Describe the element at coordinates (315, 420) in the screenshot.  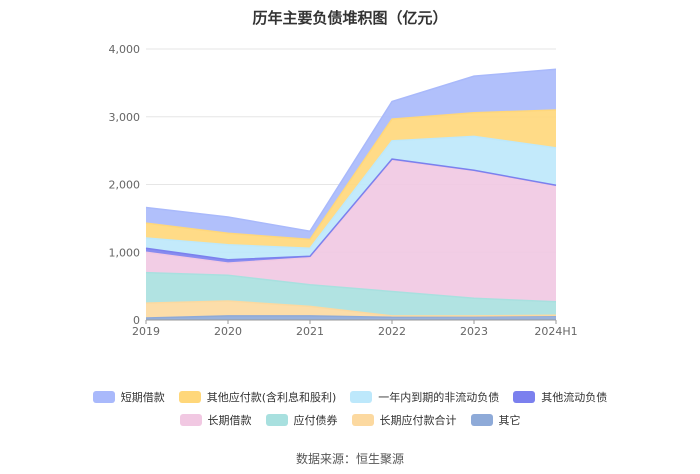
I see `legend-label: 应付债券` at that location.